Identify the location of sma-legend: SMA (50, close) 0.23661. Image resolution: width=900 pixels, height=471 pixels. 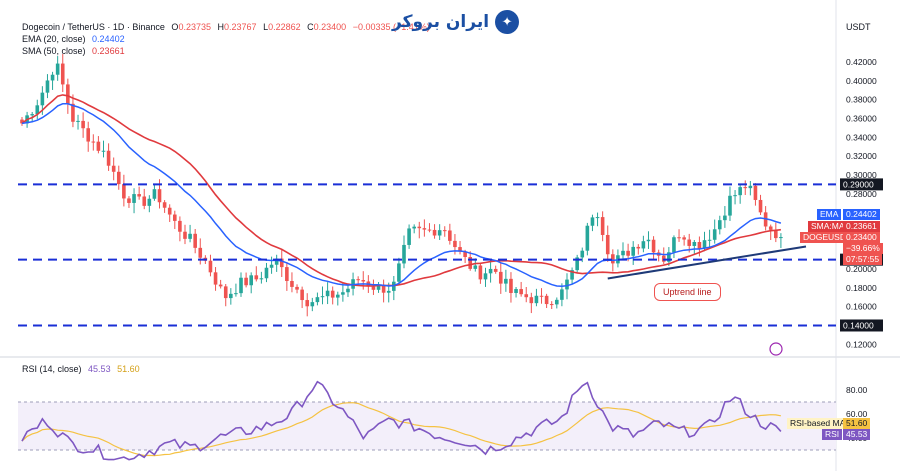
(73, 51).